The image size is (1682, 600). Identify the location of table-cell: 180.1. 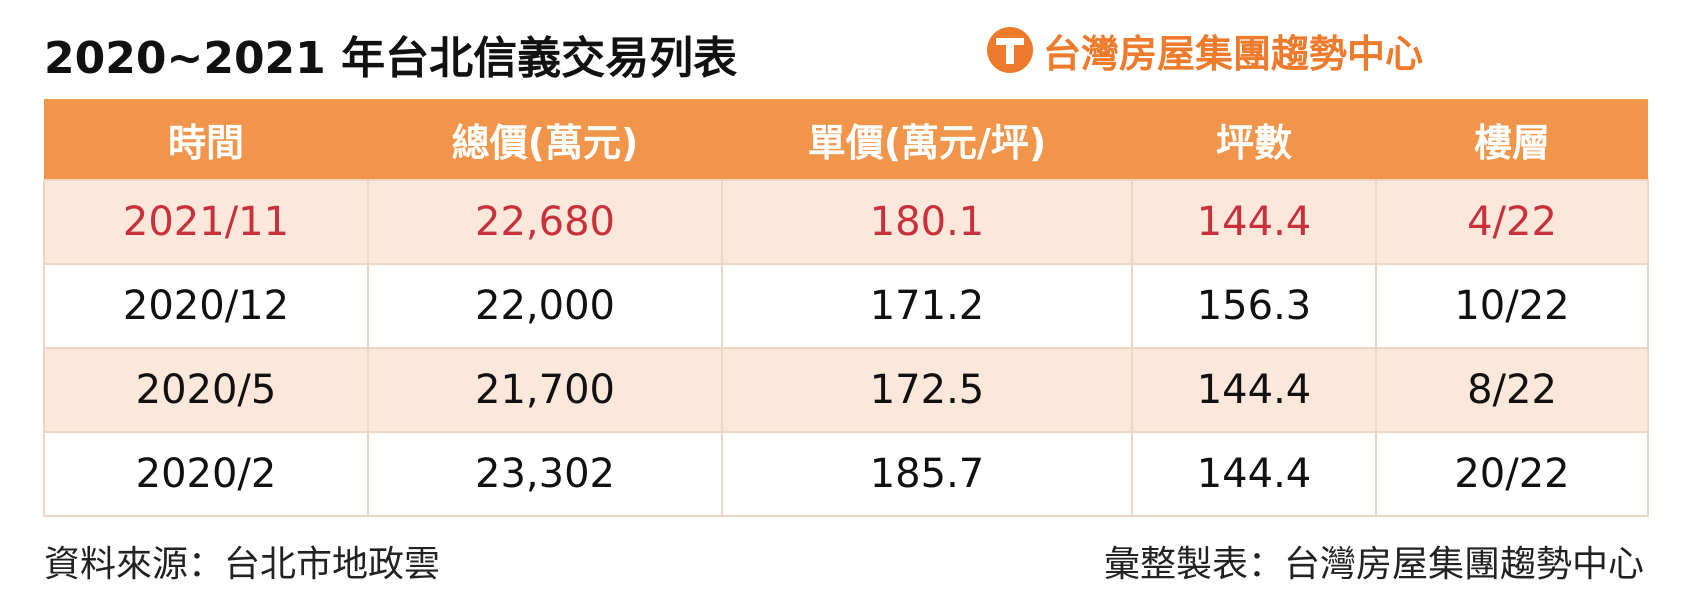
(927, 222).